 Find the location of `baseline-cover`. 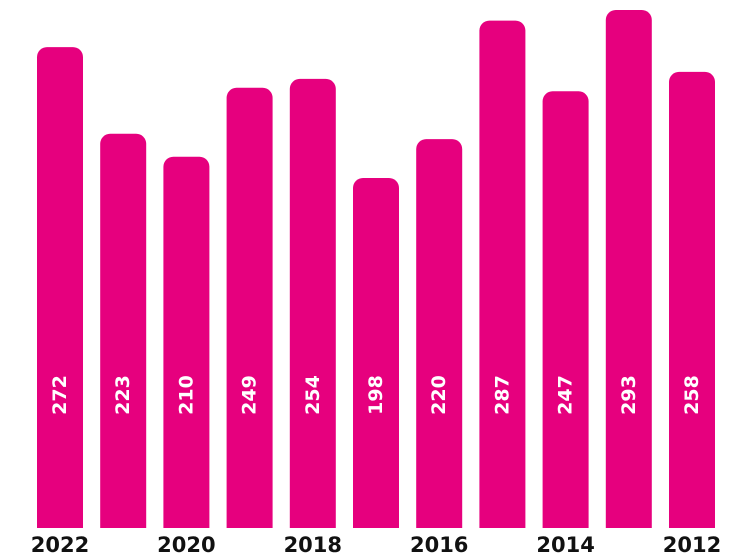

baseline-cover is located at coordinates (370, 543).